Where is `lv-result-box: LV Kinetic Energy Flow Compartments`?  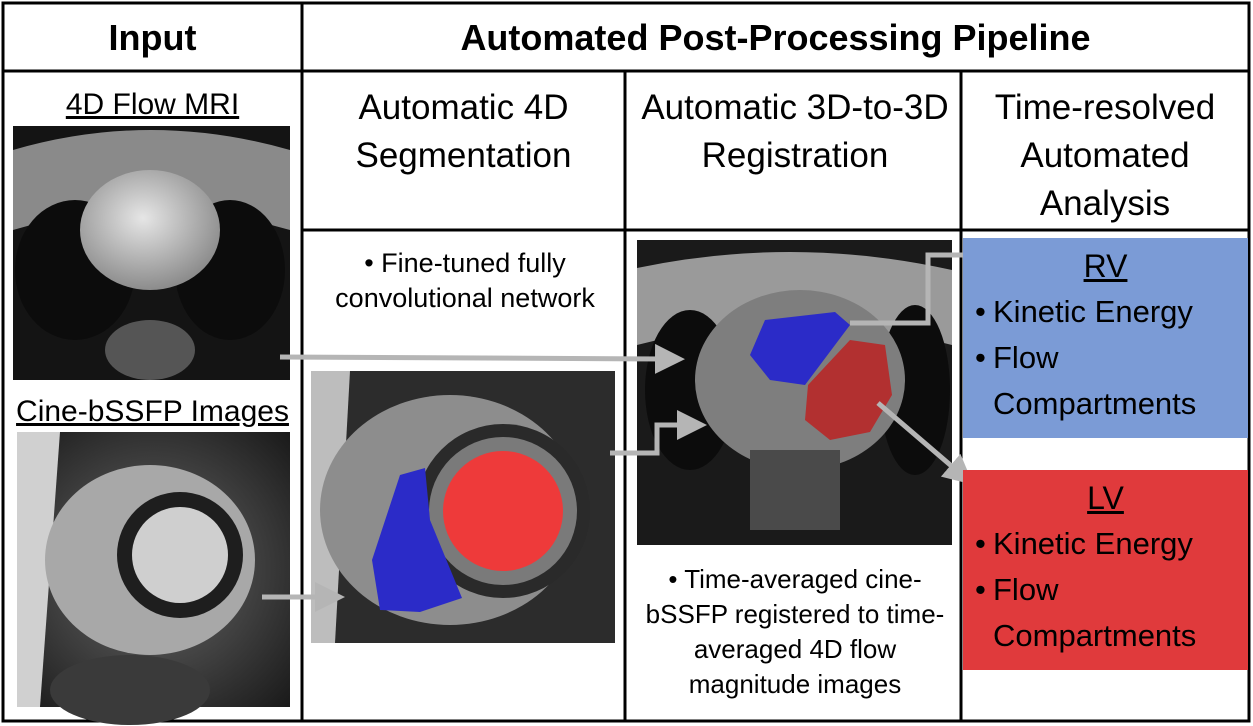 lv-result-box: LV Kinetic Energy Flow Compartments is located at coordinates (1105, 570).